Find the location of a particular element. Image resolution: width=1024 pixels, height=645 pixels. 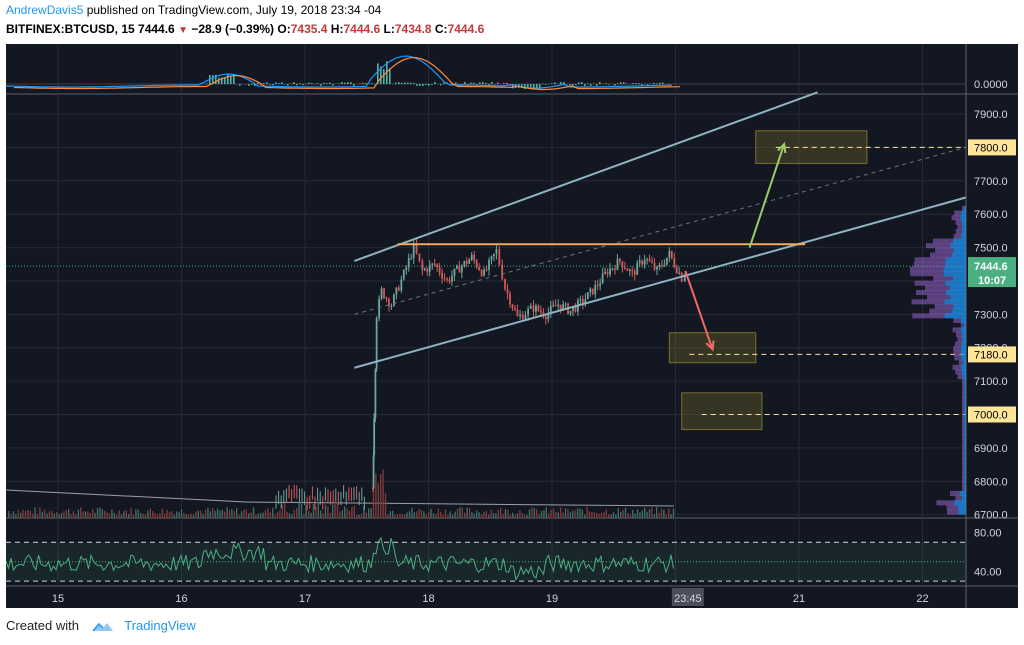

open-value: 7435.4 is located at coordinates (309, 29).